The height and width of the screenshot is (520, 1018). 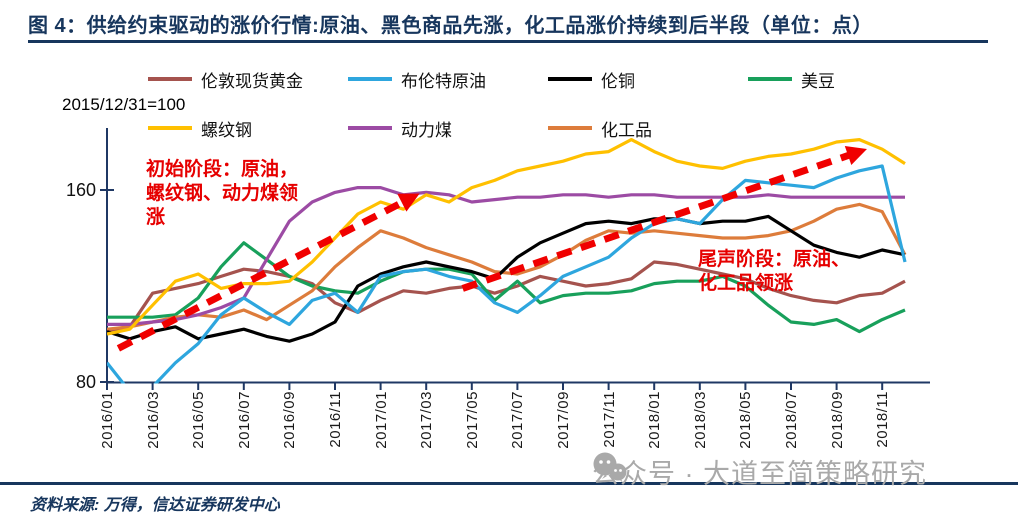 What do you see at coordinates (335, 419) in the screenshot?
I see `x-tick-label: 2016/11` at bounding box center [335, 419].